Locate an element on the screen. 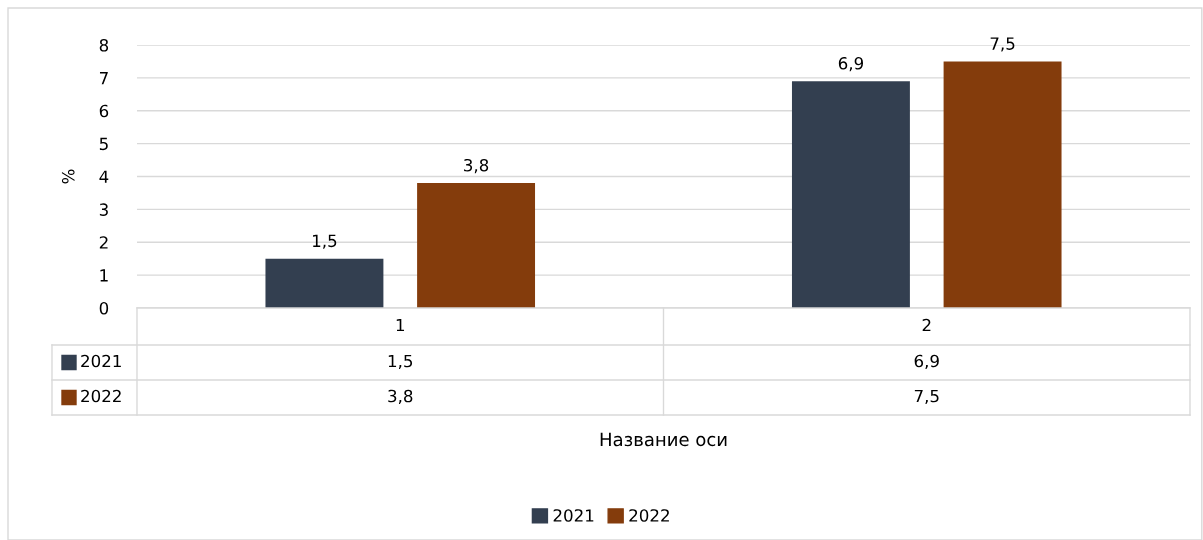  y-tick-label: 1 is located at coordinates (104, 275).